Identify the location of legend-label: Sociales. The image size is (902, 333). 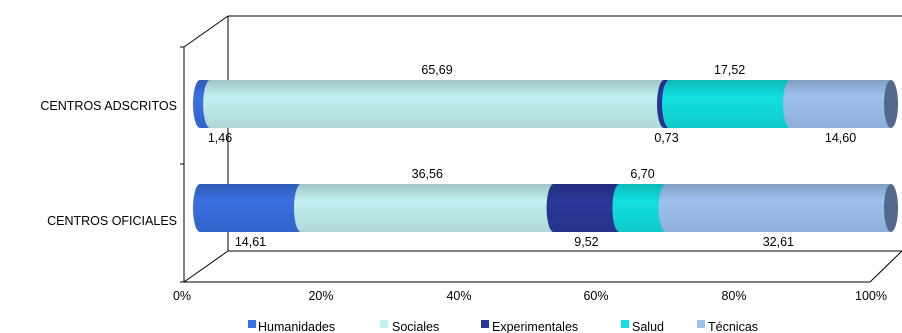
(415, 326).